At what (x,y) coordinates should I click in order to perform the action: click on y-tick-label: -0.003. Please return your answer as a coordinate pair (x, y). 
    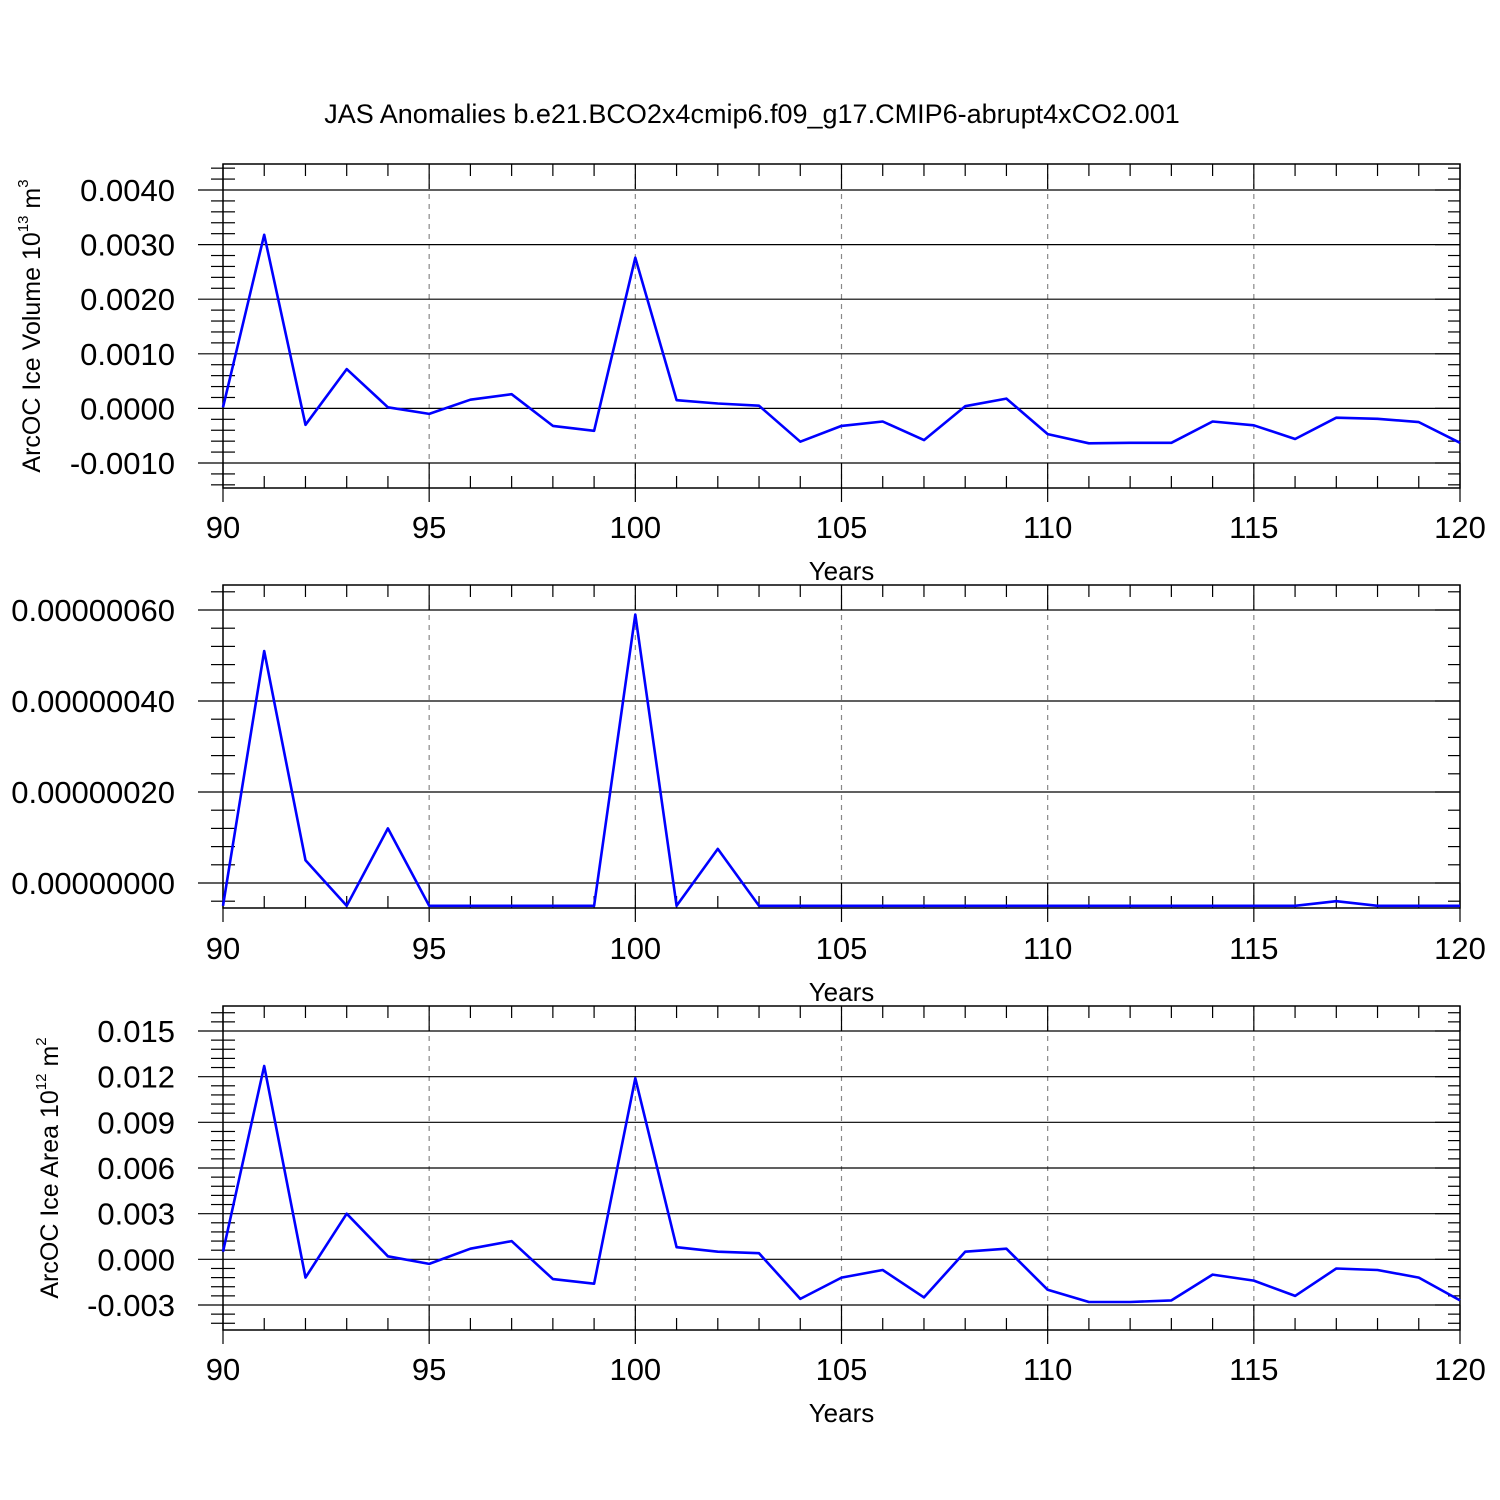
    Looking at the image, I should click on (131, 1305).